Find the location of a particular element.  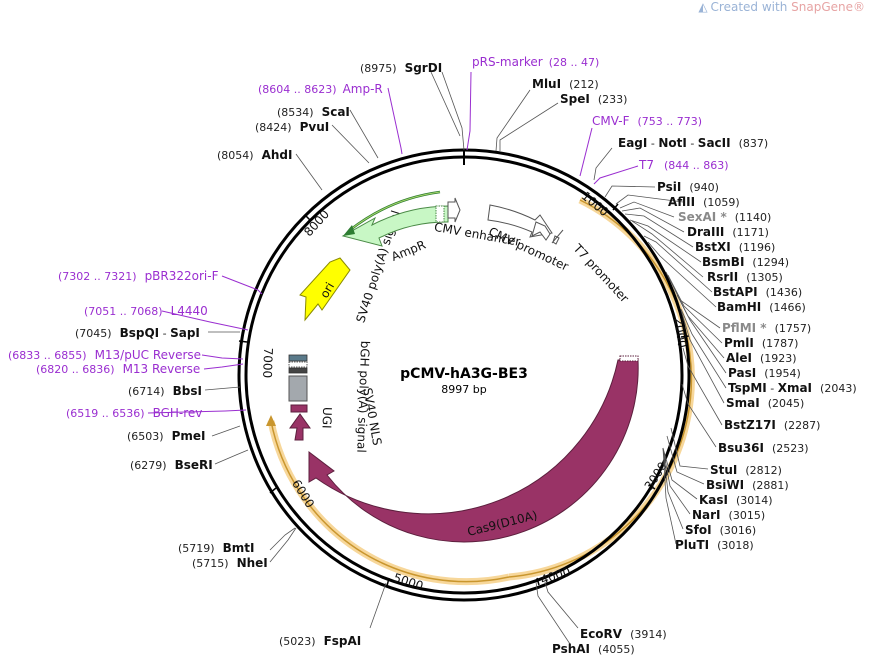

enzyme-pmei-name: PmeI is located at coordinates (189, 436).